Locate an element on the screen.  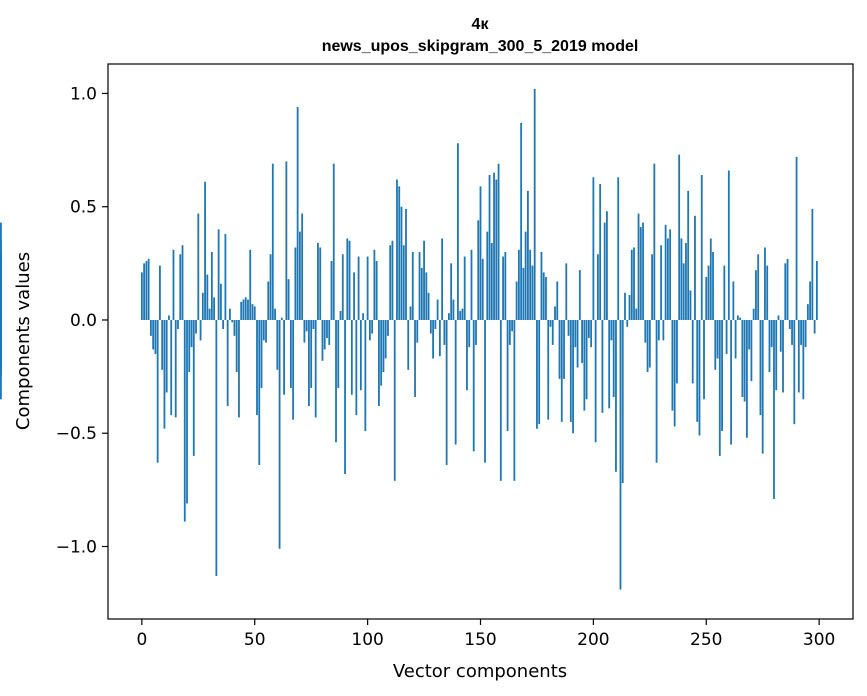
x-tick-label: 300 is located at coordinates (819, 640).